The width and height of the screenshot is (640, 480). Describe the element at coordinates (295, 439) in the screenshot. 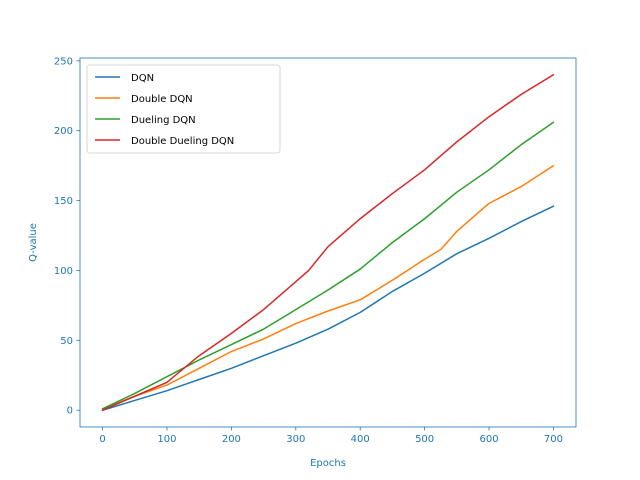

I see `x-tick-label: 300` at that location.